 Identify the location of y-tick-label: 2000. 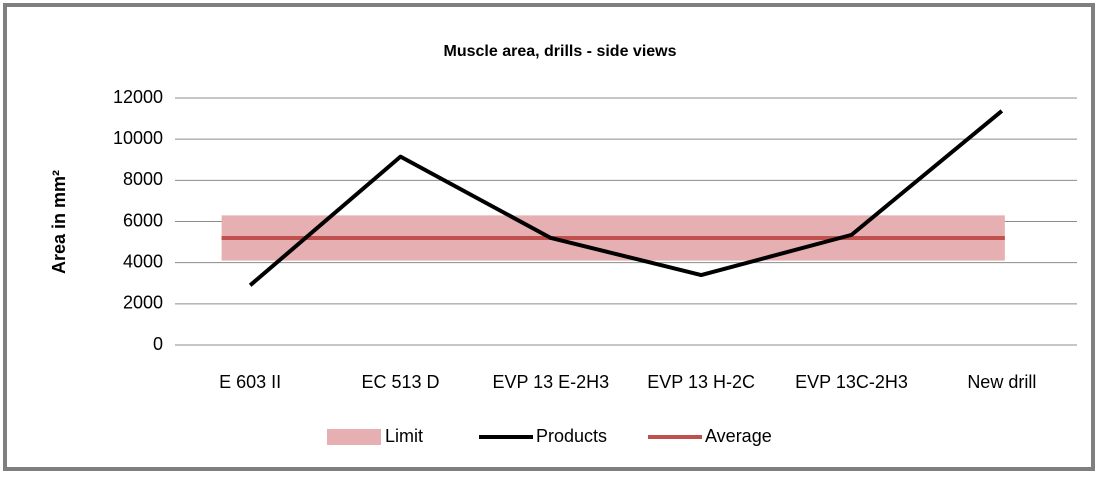
(143, 303).